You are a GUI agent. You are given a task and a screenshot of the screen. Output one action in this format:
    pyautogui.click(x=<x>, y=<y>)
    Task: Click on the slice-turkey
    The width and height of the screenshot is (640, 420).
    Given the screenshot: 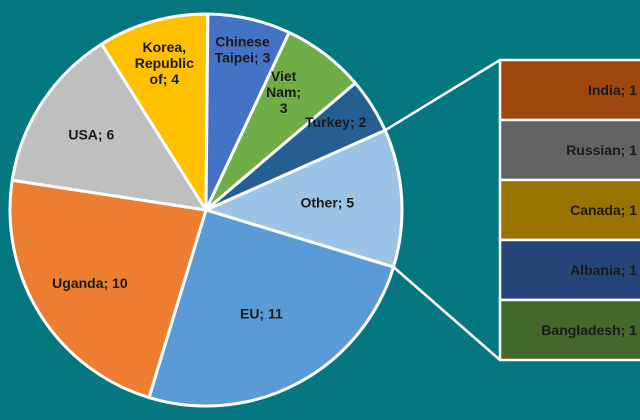 What is the action you would take?
    pyautogui.click(x=295, y=146)
    